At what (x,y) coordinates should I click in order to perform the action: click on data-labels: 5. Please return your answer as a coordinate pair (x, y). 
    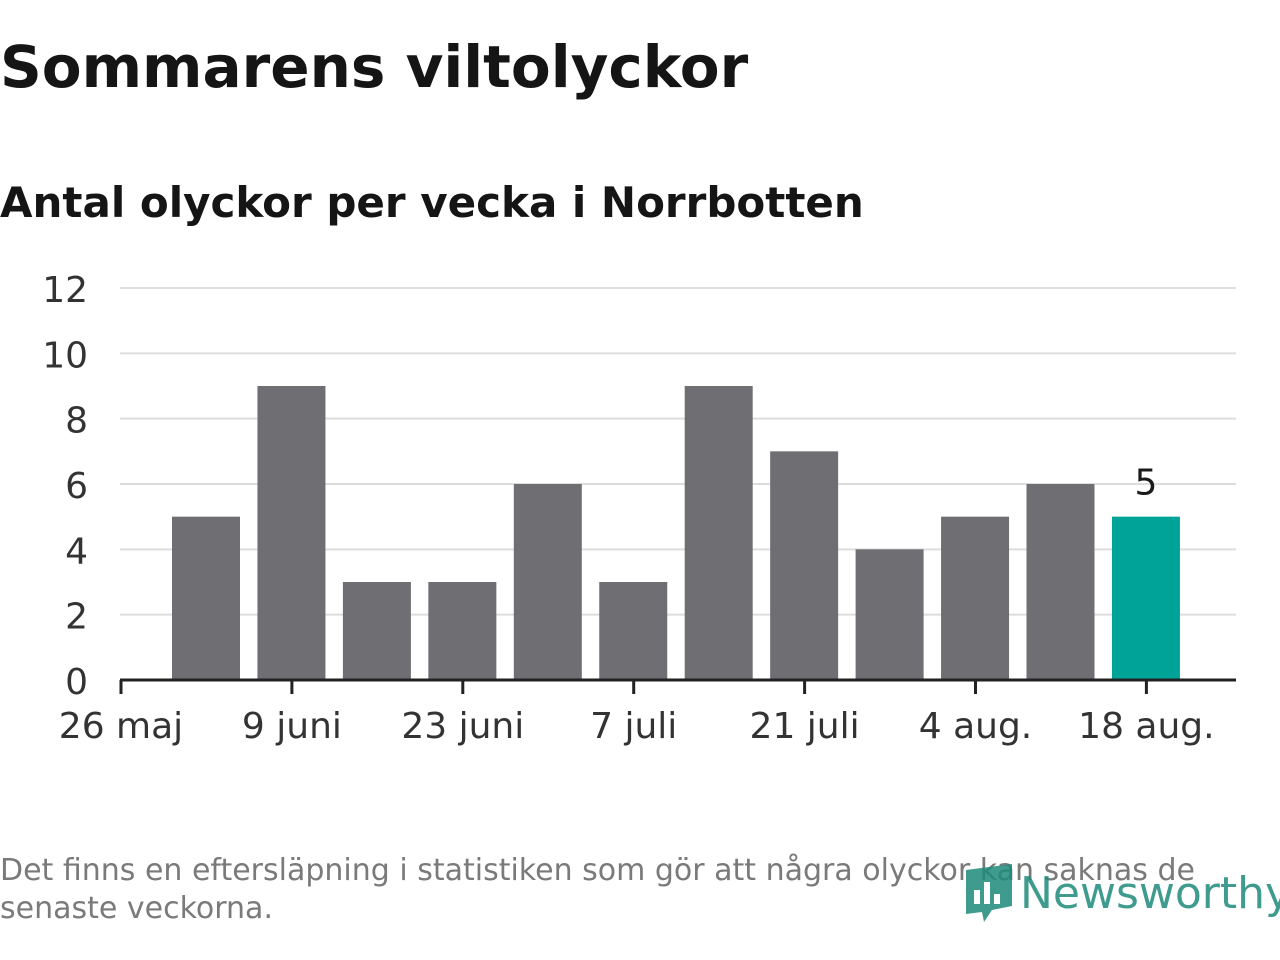
    Looking at the image, I should click on (1145, 483).